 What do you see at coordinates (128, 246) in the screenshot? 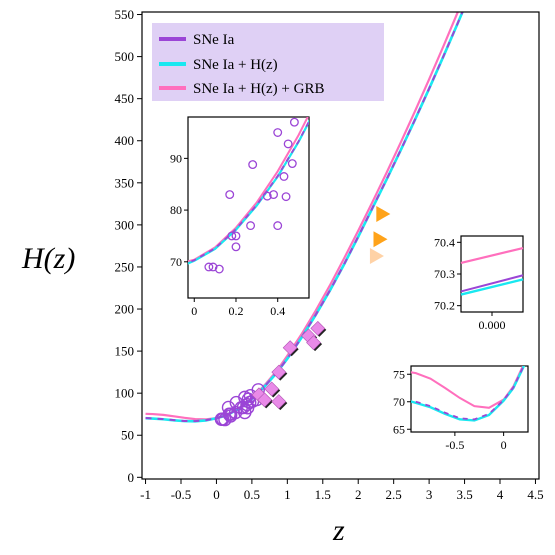
I see `y-axis-ticks: 0 50 100 150 200 250 300 350 400 450 500 550` at bounding box center [128, 246].